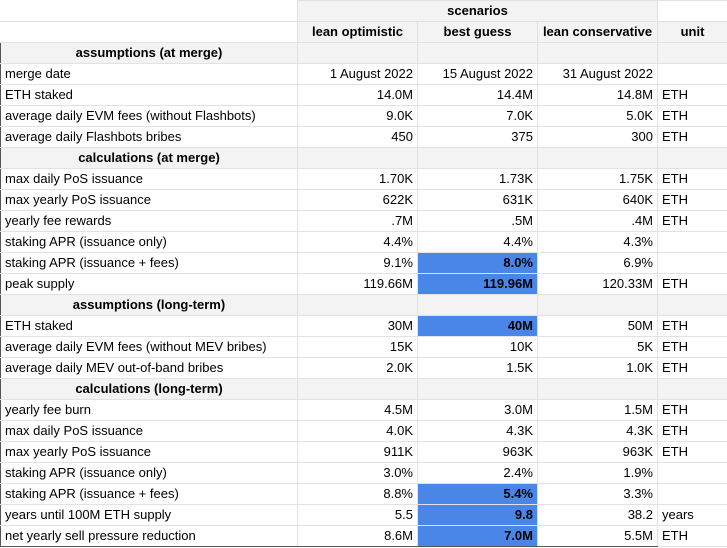  I want to click on unit-cell: years, so click(692, 515).